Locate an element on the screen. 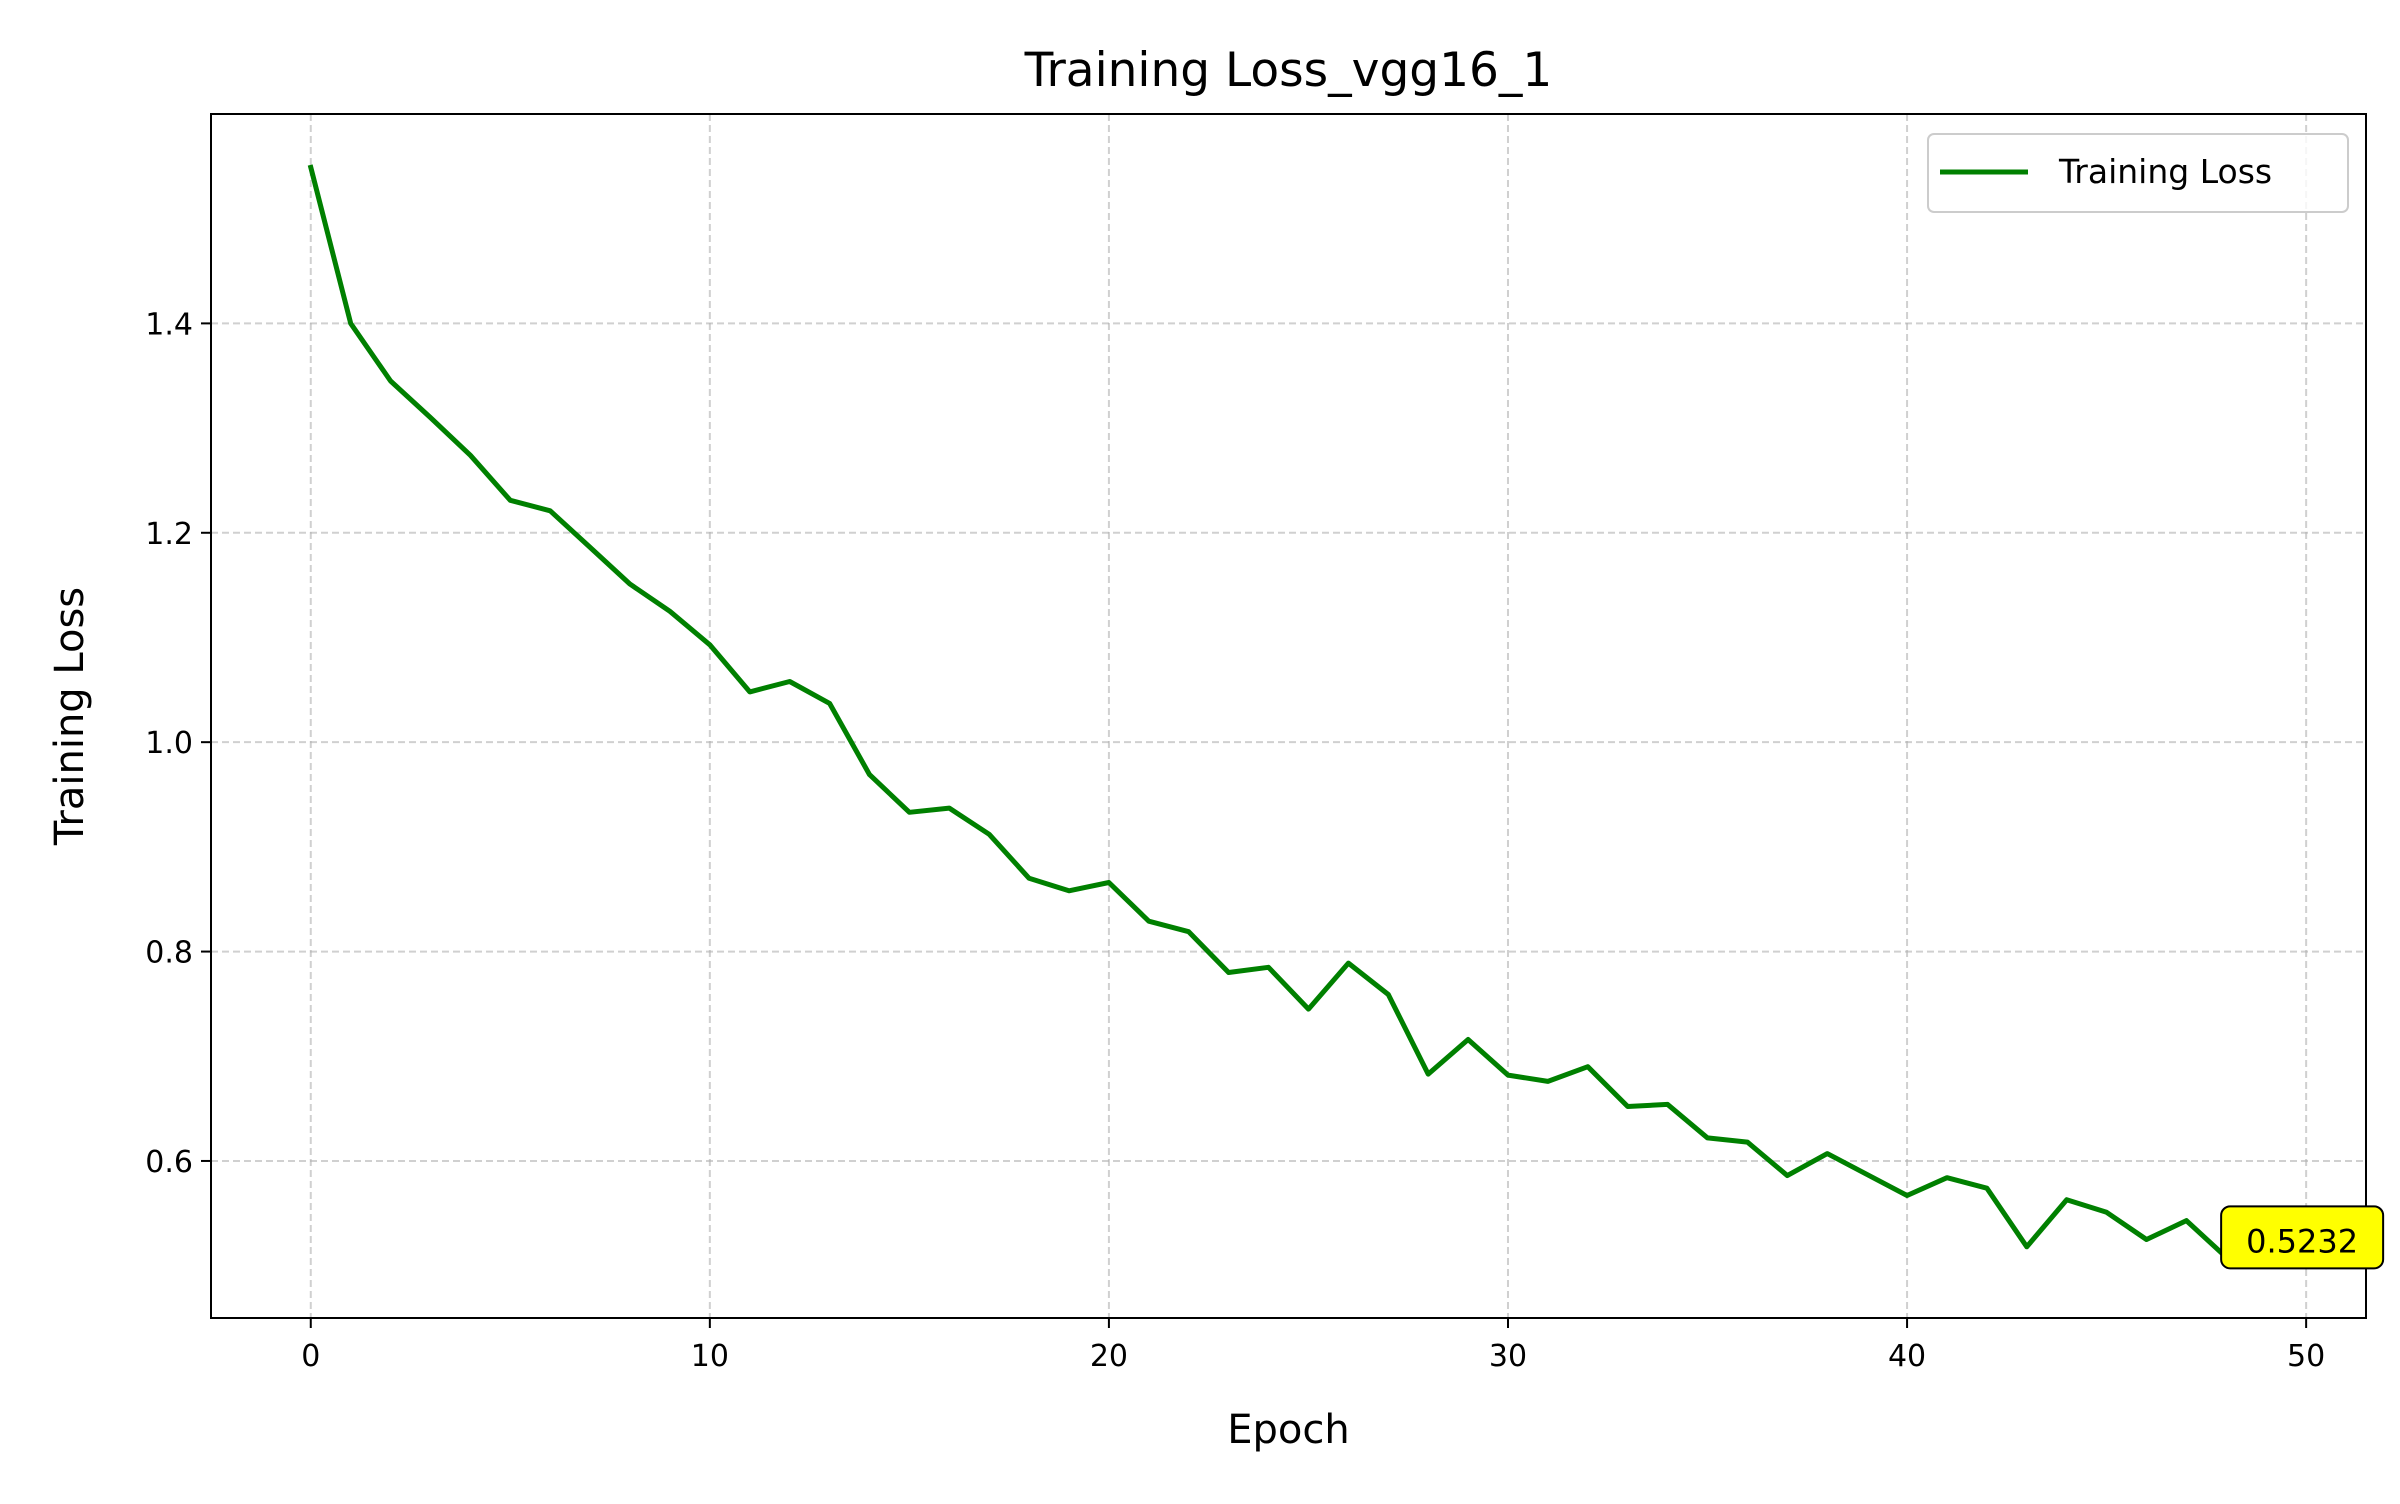  annotation: 0.5232 is located at coordinates (2302, 1237).